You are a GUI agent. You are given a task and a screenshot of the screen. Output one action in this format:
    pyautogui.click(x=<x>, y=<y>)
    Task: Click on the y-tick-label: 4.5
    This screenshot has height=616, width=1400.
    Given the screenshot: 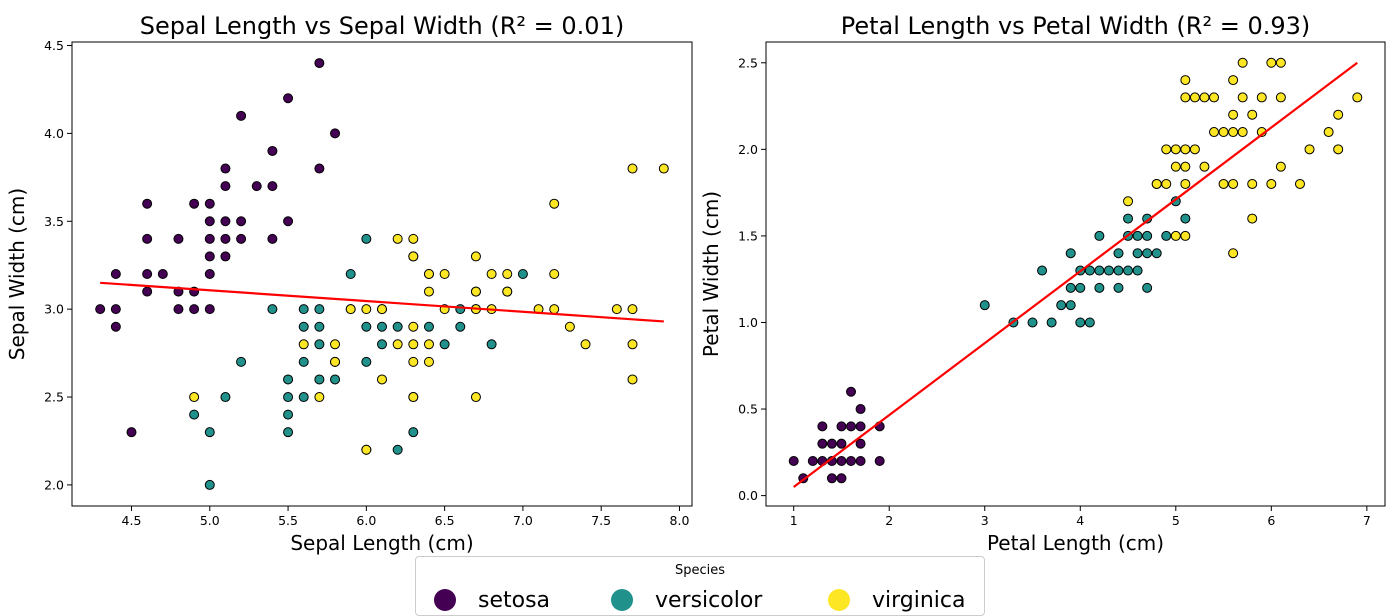 What is the action you would take?
    pyautogui.click(x=54, y=45)
    